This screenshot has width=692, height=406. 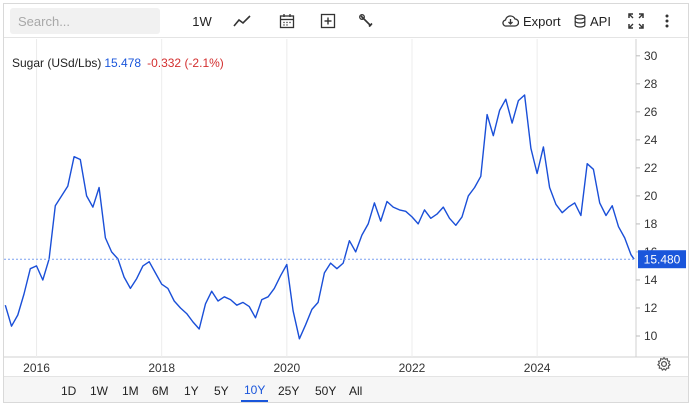 What do you see at coordinates (286, 368) in the screenshot?
I see `x-tick-label: 2020` at bounding box center [286, 368].